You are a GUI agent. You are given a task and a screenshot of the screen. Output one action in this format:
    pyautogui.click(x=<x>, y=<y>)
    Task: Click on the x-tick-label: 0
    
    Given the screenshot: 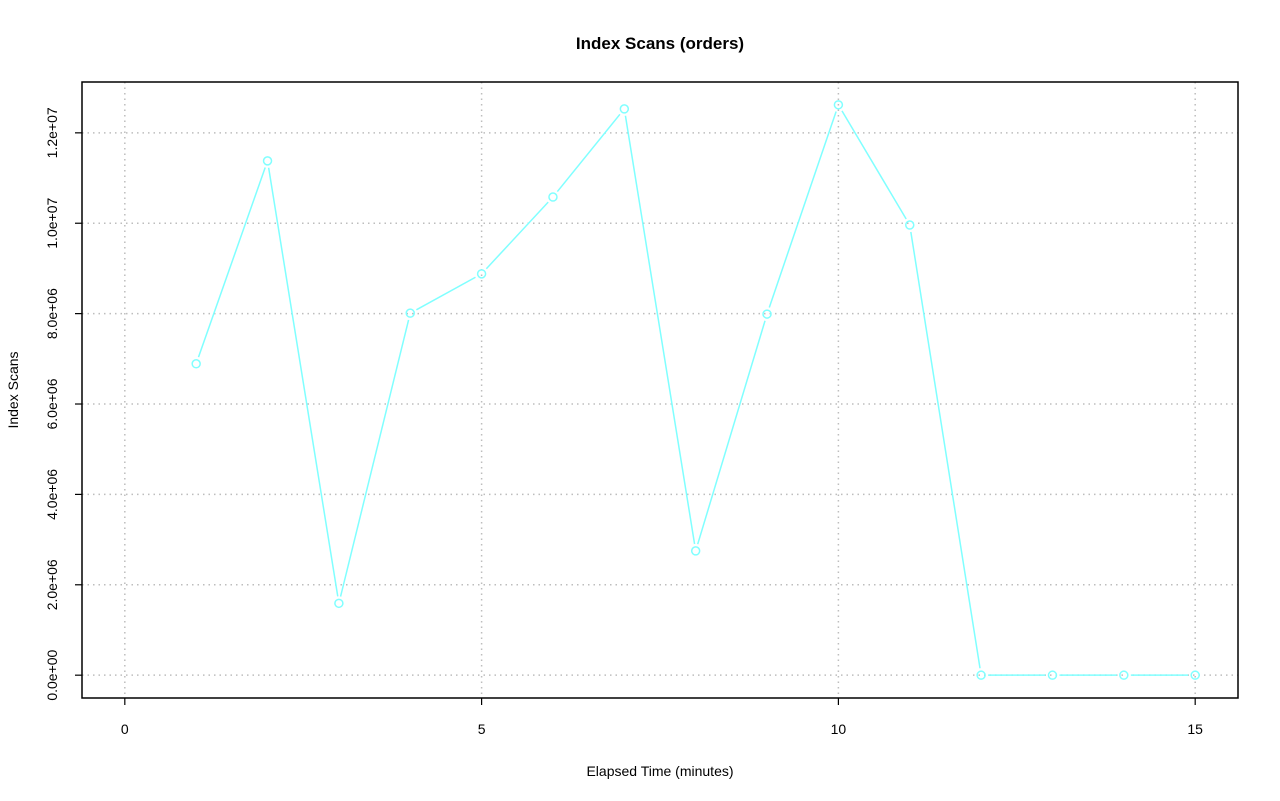 What is the action you would take?
    pyautogui.click(x=125, y=729)
    